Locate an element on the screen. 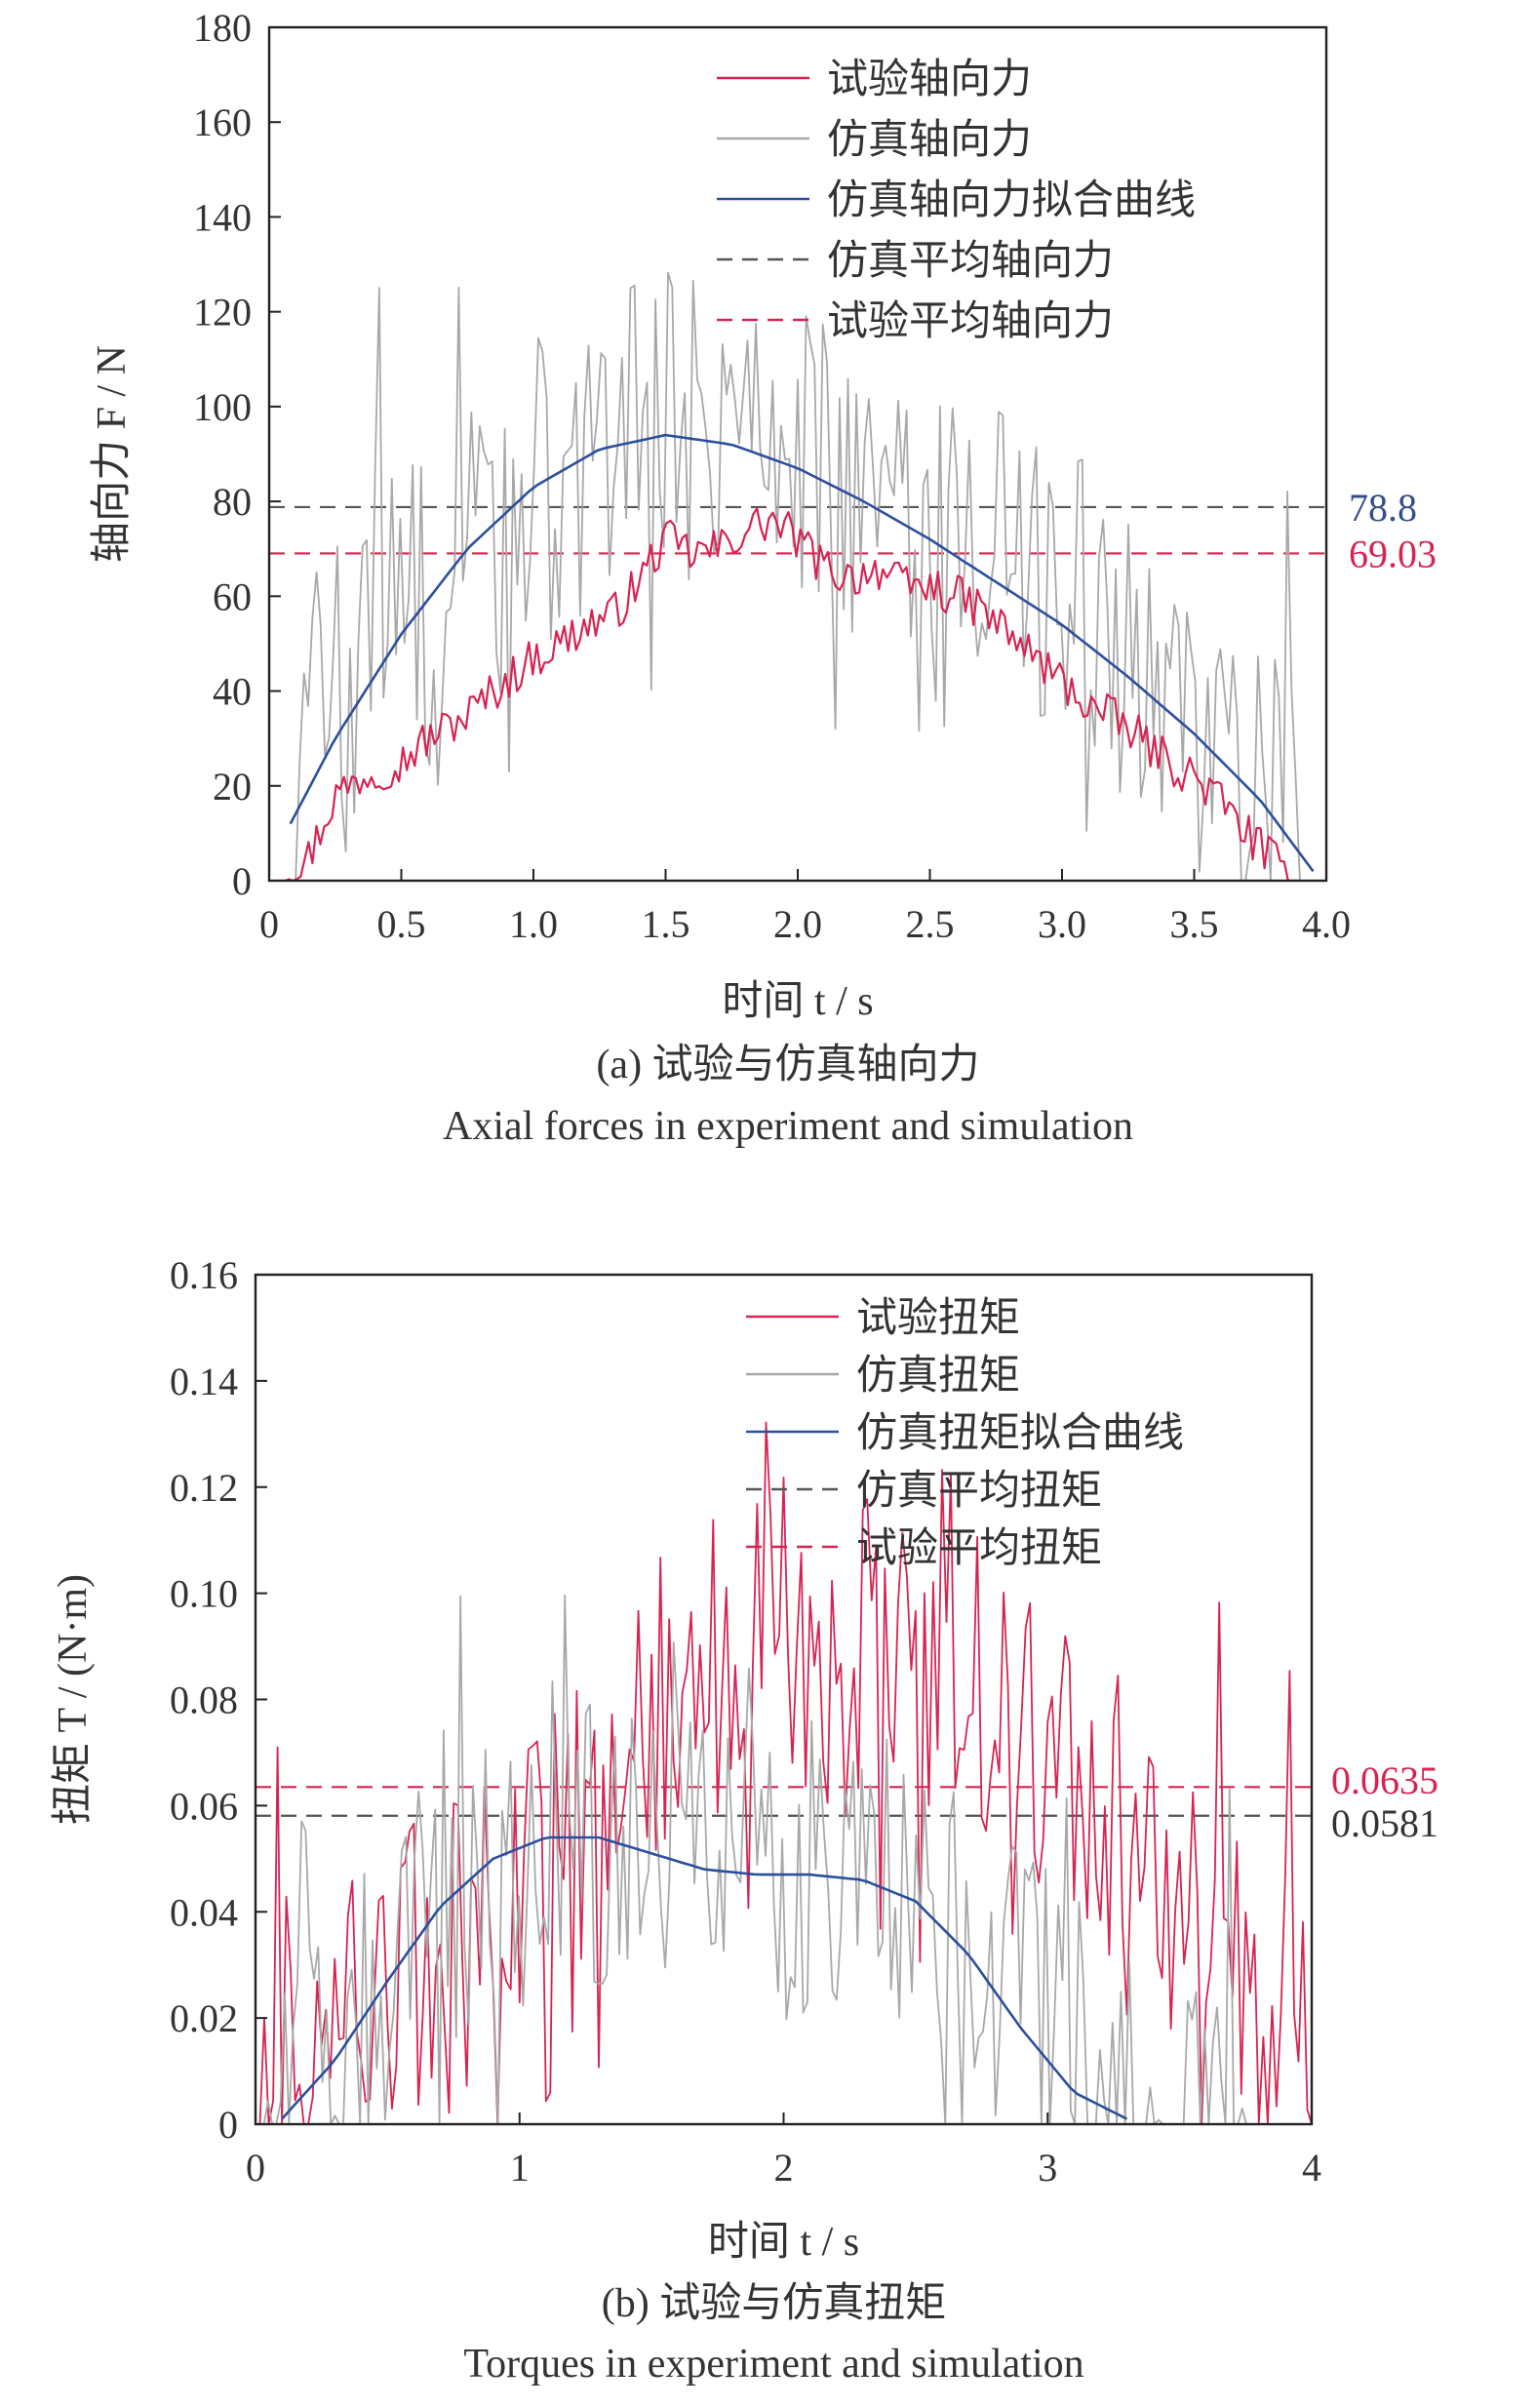  legend-label: 试验轴向力 is located at coordinates (929, 79).